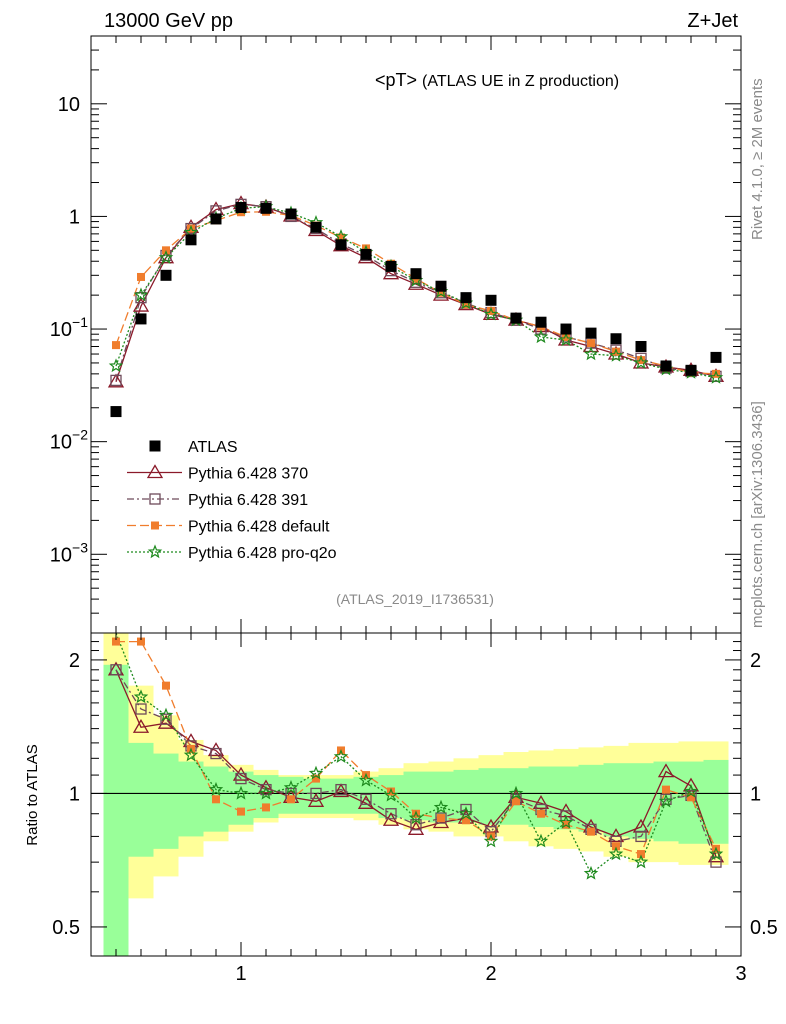 The image size is (786, 1024). I want to click on chart-title-main: <pT>, so click(396, 80).